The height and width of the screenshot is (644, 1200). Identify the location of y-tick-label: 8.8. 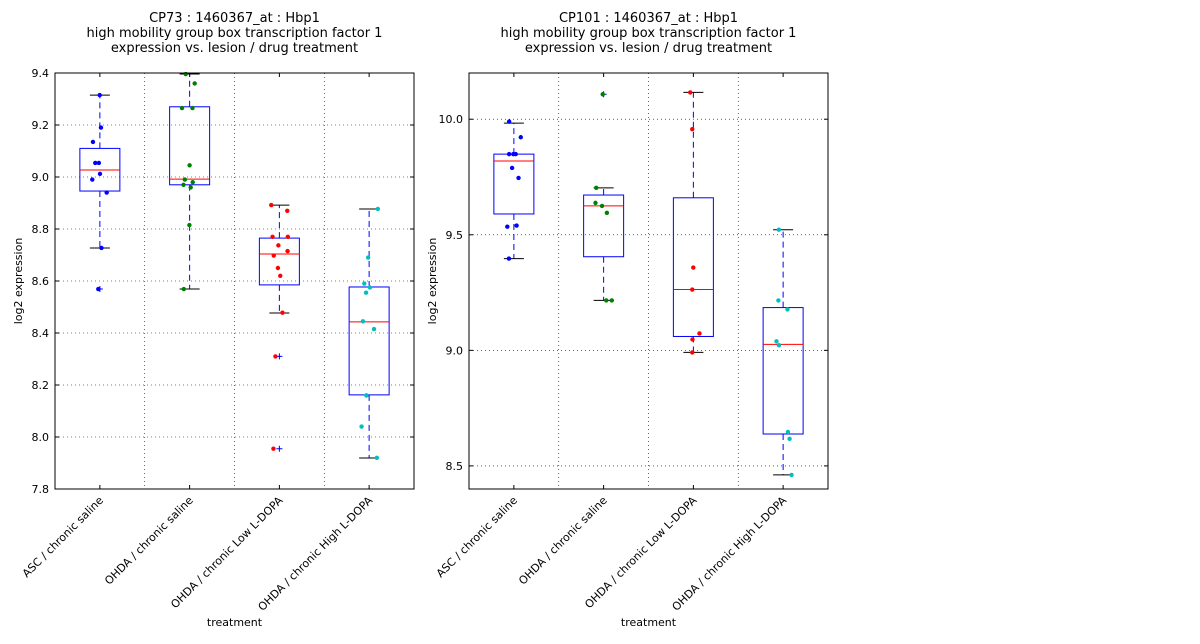
(41, 229).